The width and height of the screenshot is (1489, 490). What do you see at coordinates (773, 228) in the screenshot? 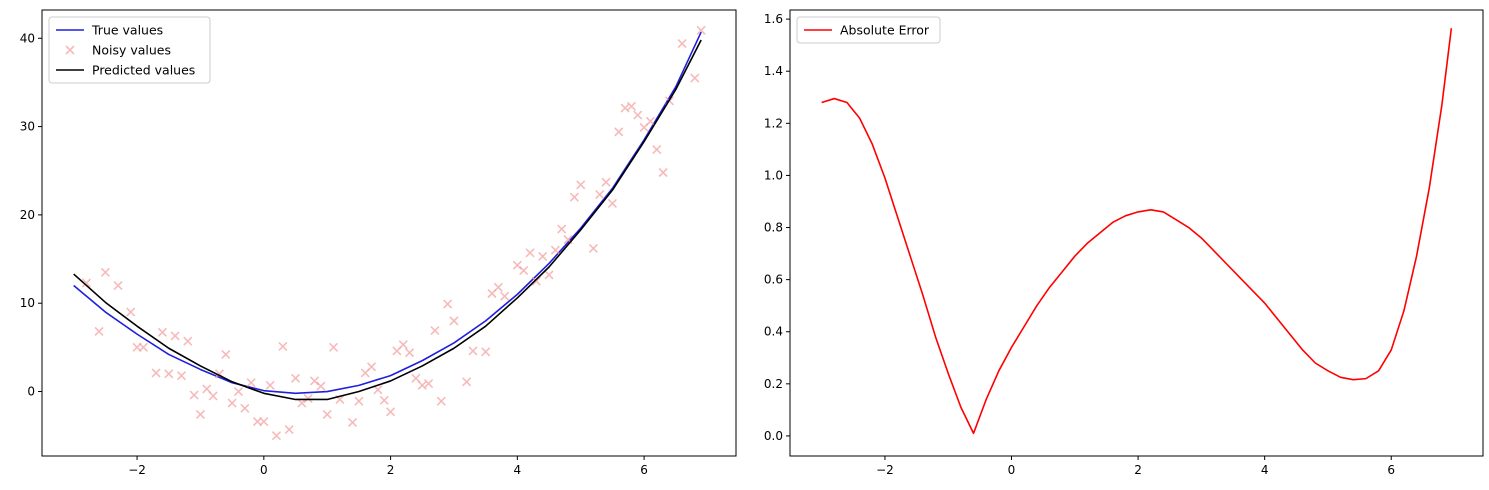
I see `y-tick-label: 0.8` at bounding box center [773, 228].